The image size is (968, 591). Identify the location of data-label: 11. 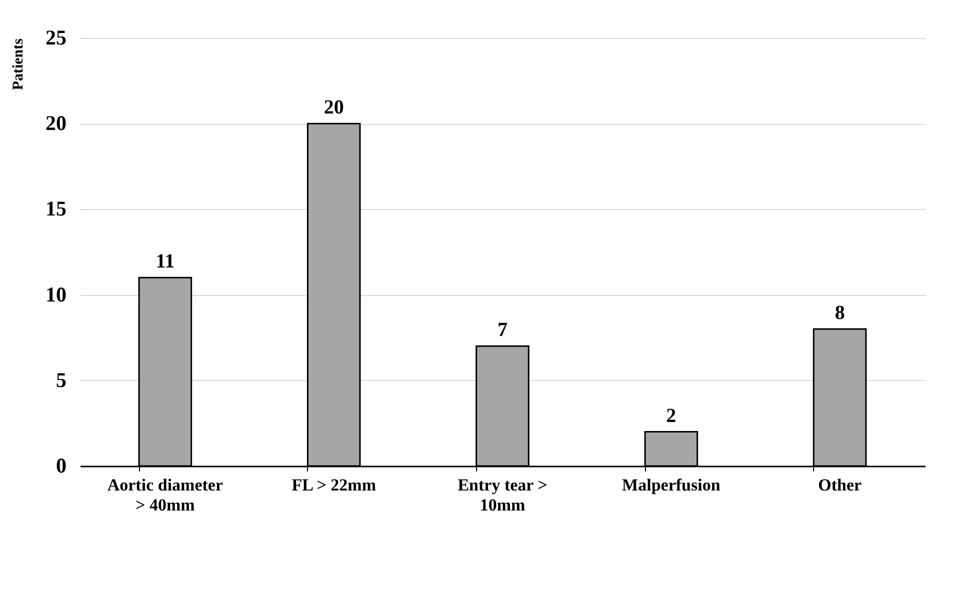
(165, 261).